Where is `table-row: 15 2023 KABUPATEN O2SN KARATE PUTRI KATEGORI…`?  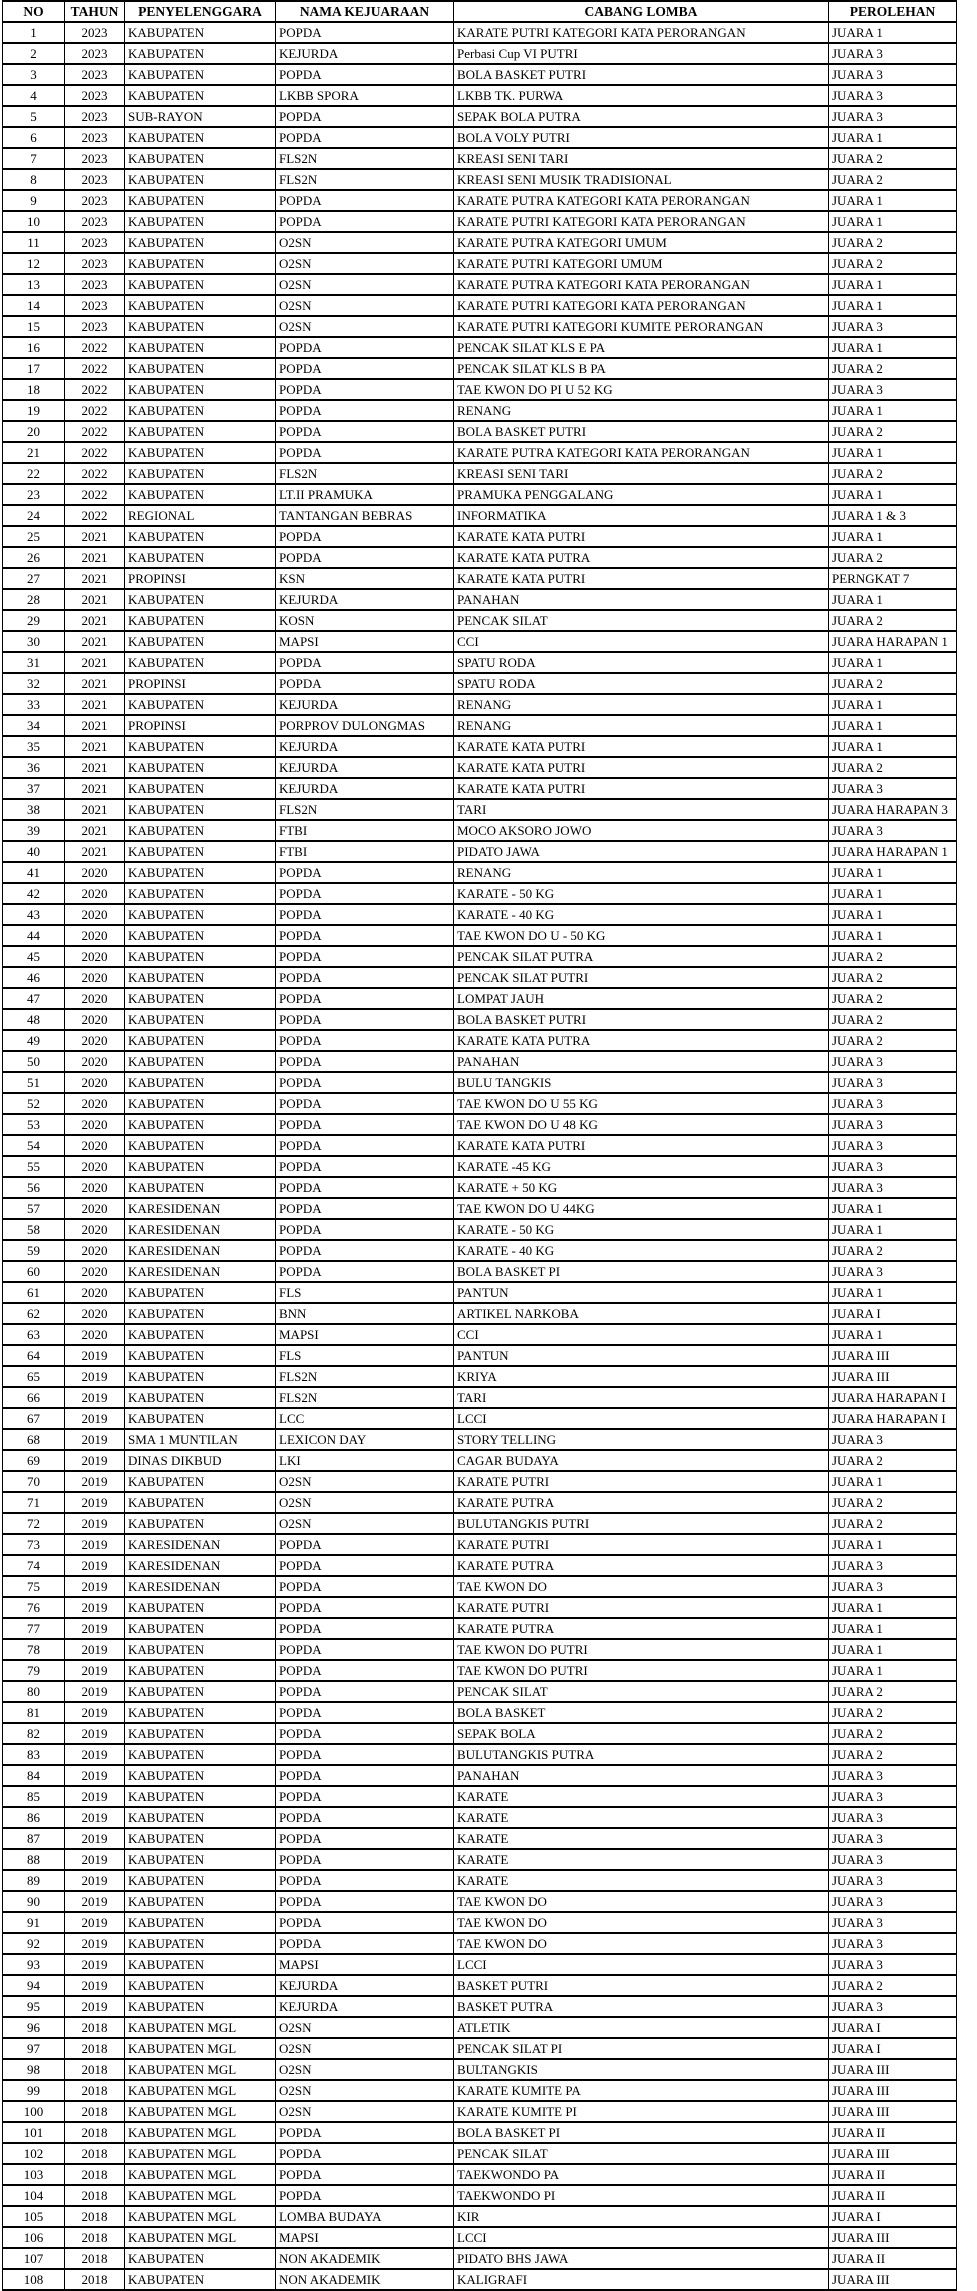 table-row: 15 2023 KABUPATEN O2SN KARATE PUTRI KATEGORI… is located at coordinates (479, 326).